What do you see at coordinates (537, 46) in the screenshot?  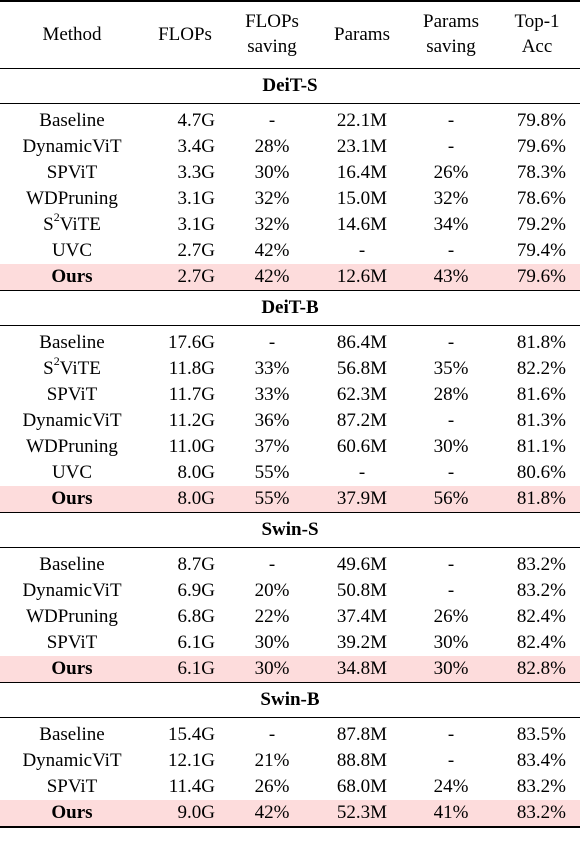 I see `header-acc-line2: Acc` at bounding box center [537, 46].